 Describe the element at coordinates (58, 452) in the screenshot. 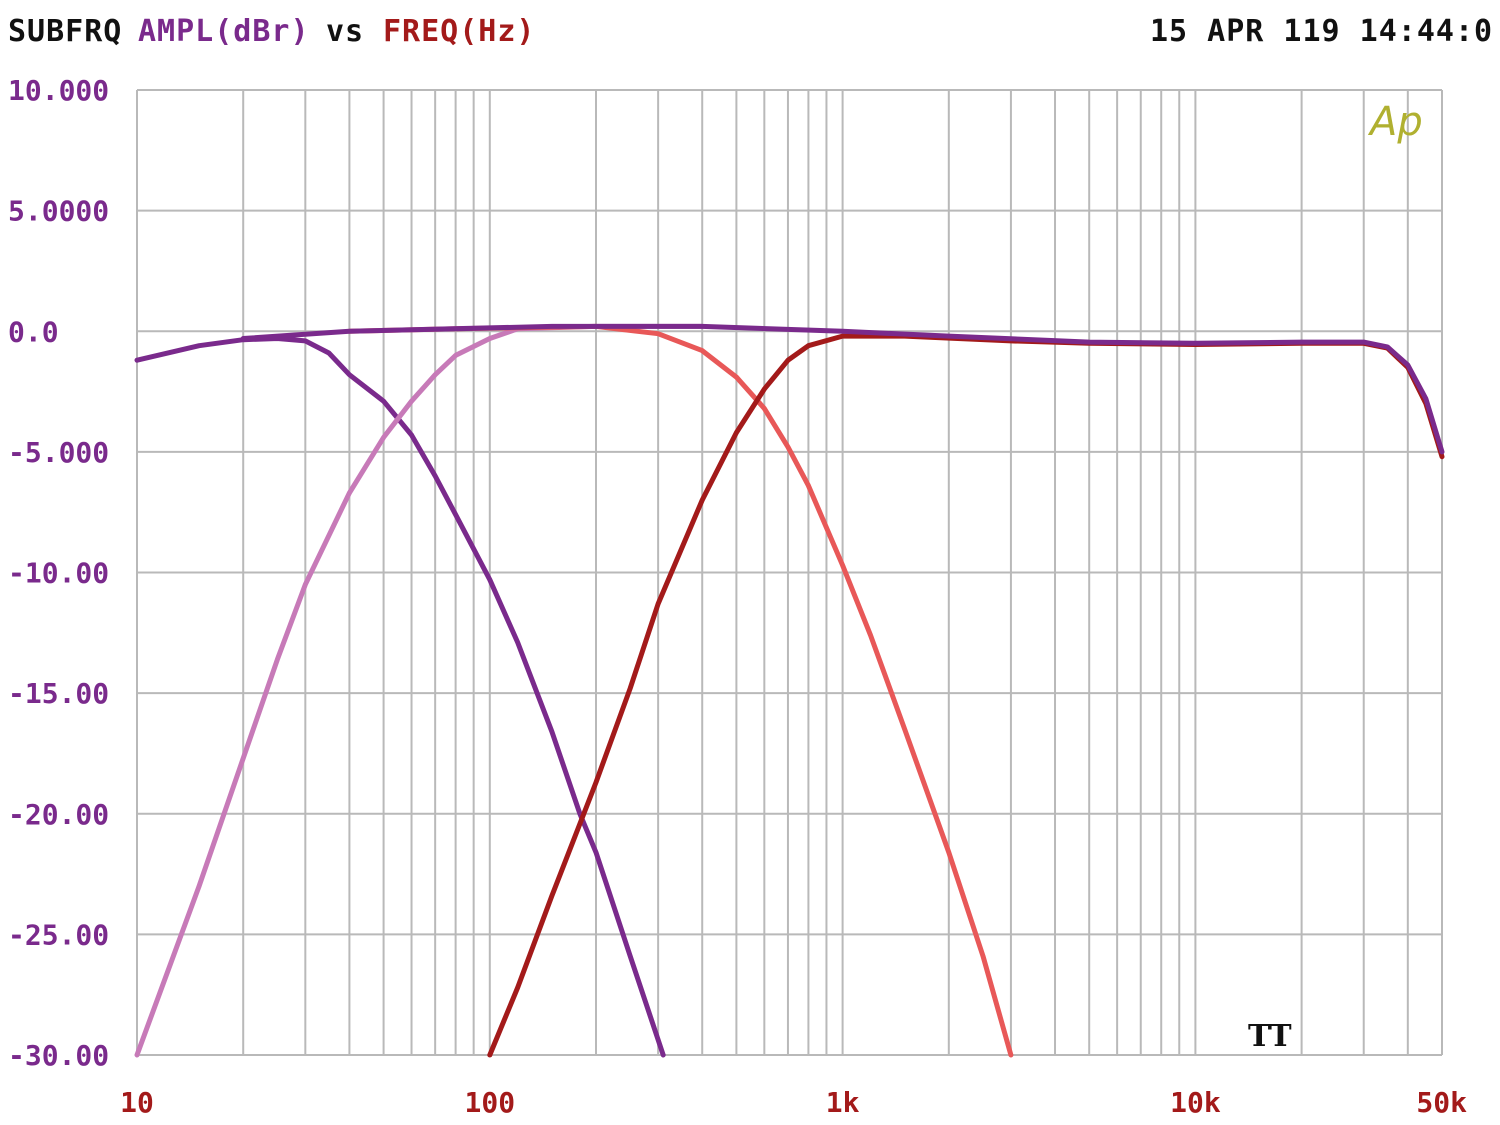

I see `y-tick-label: -5.000` at that location.